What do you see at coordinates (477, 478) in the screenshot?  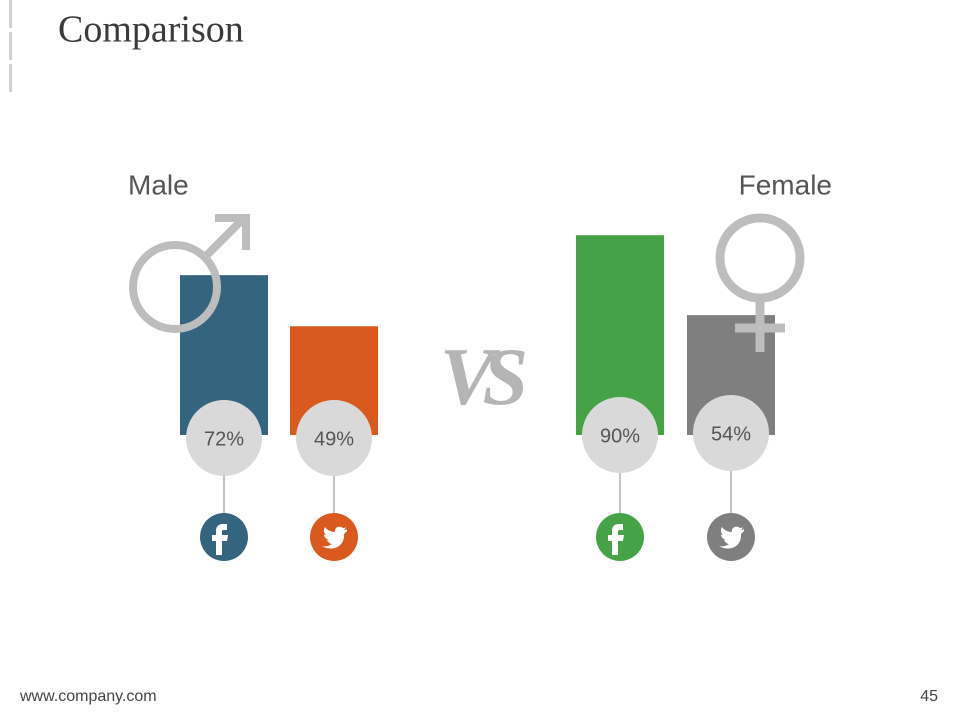 I see `badges: 72% 49% 90% 54%` at bounding box center [477, 478].